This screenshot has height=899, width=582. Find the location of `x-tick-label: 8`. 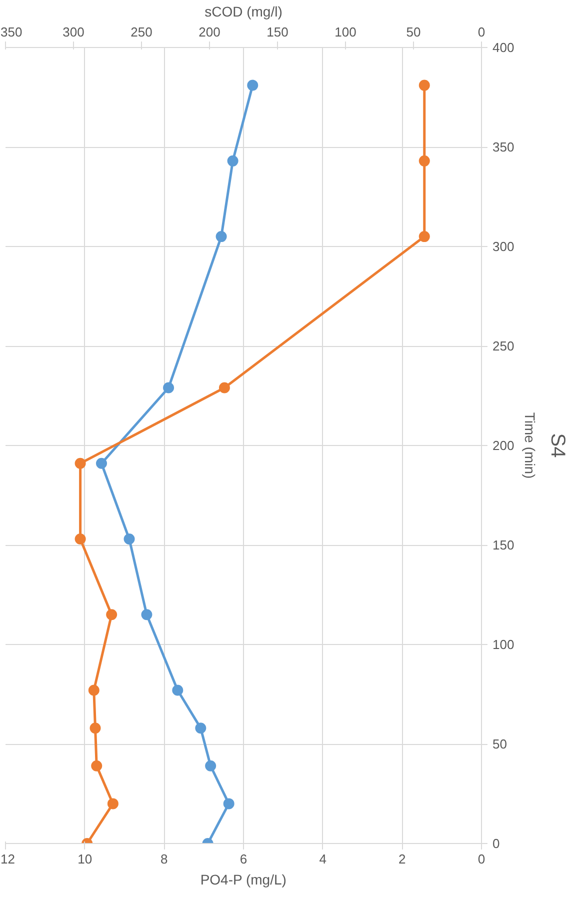

x-tick-label: 8 is located at coordinates (164, 859).